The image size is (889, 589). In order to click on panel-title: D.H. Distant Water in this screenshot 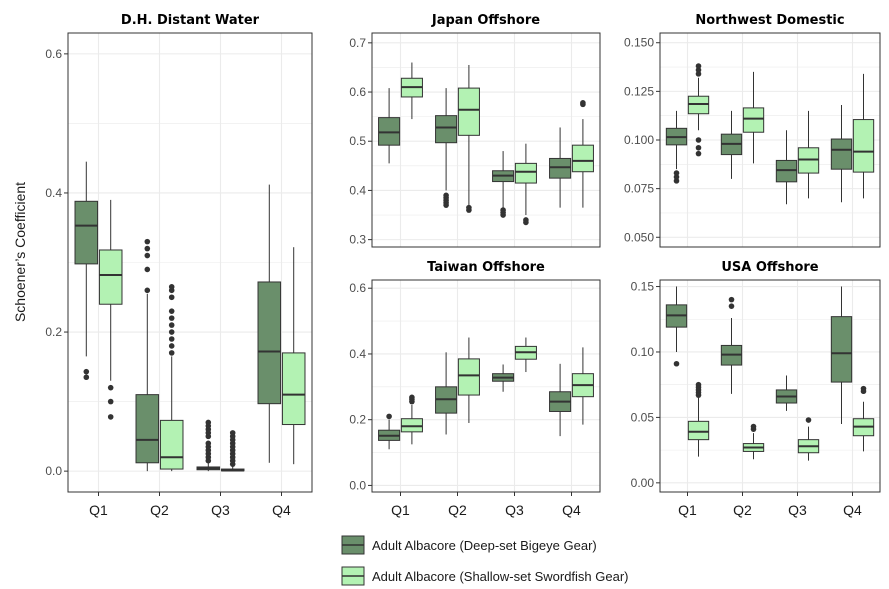, I will do `click(190, 20)`.